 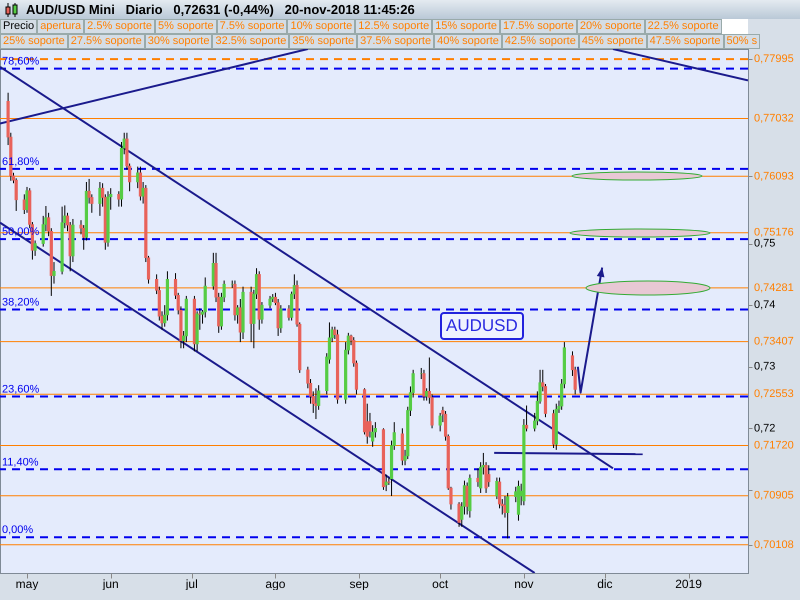 What do you see at coordinates (252, 26) in the screenshot?
I see `text: 7.5% soporte` at bounding box center [252, 26].